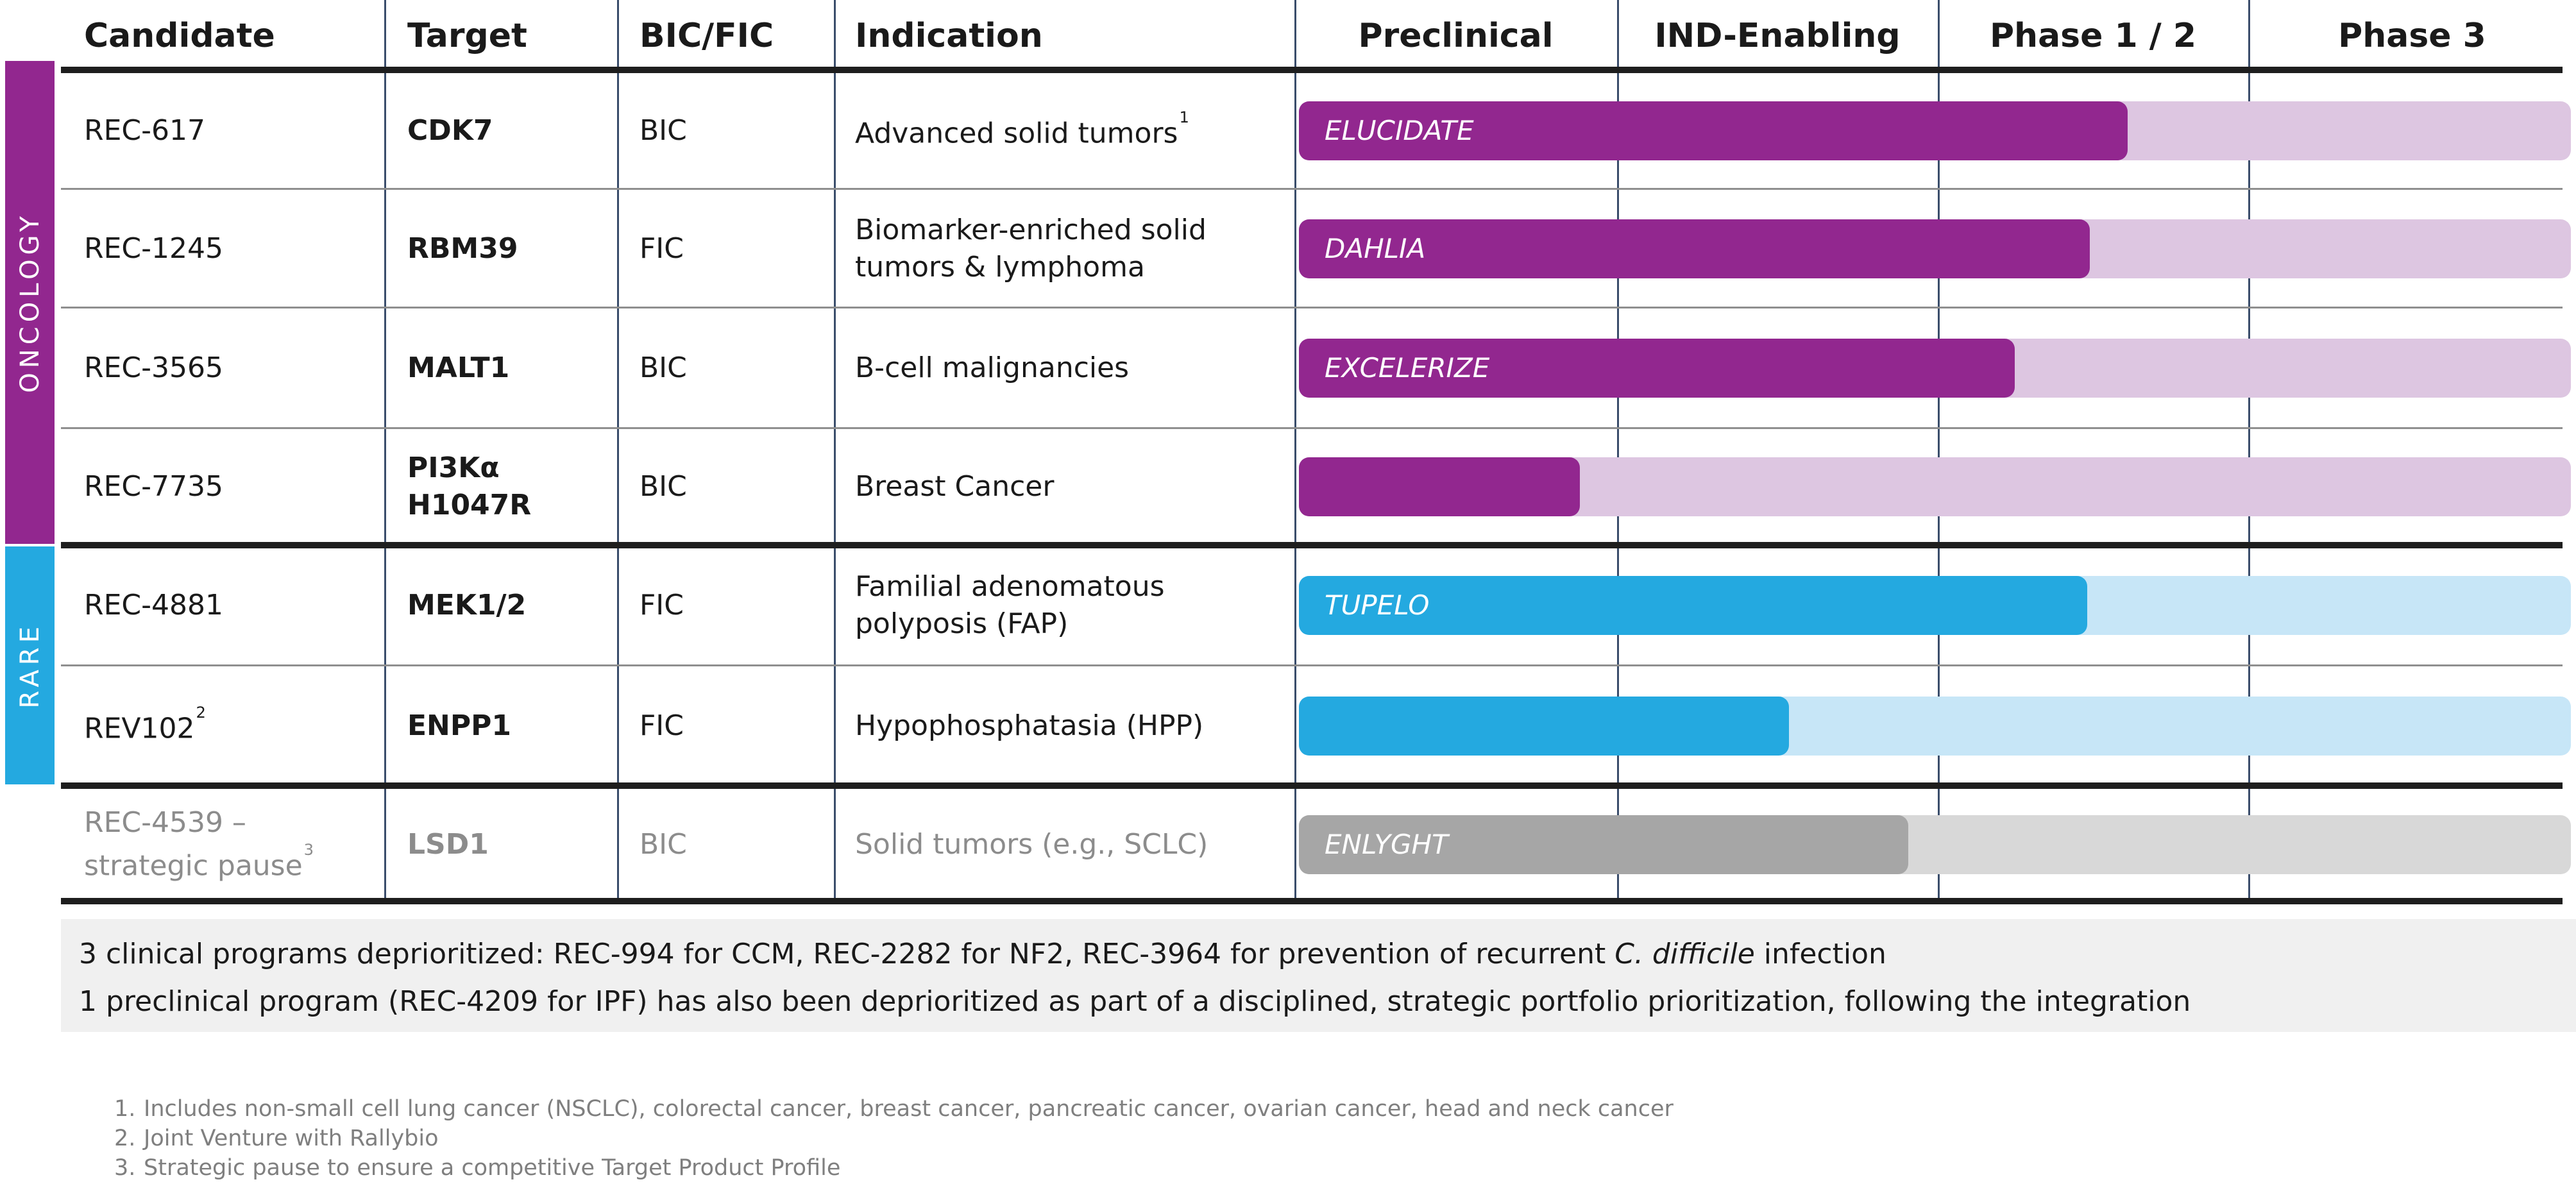 The image size is (2576, 1200). I want to click on target-cell: MALT1, so click(458, 367).